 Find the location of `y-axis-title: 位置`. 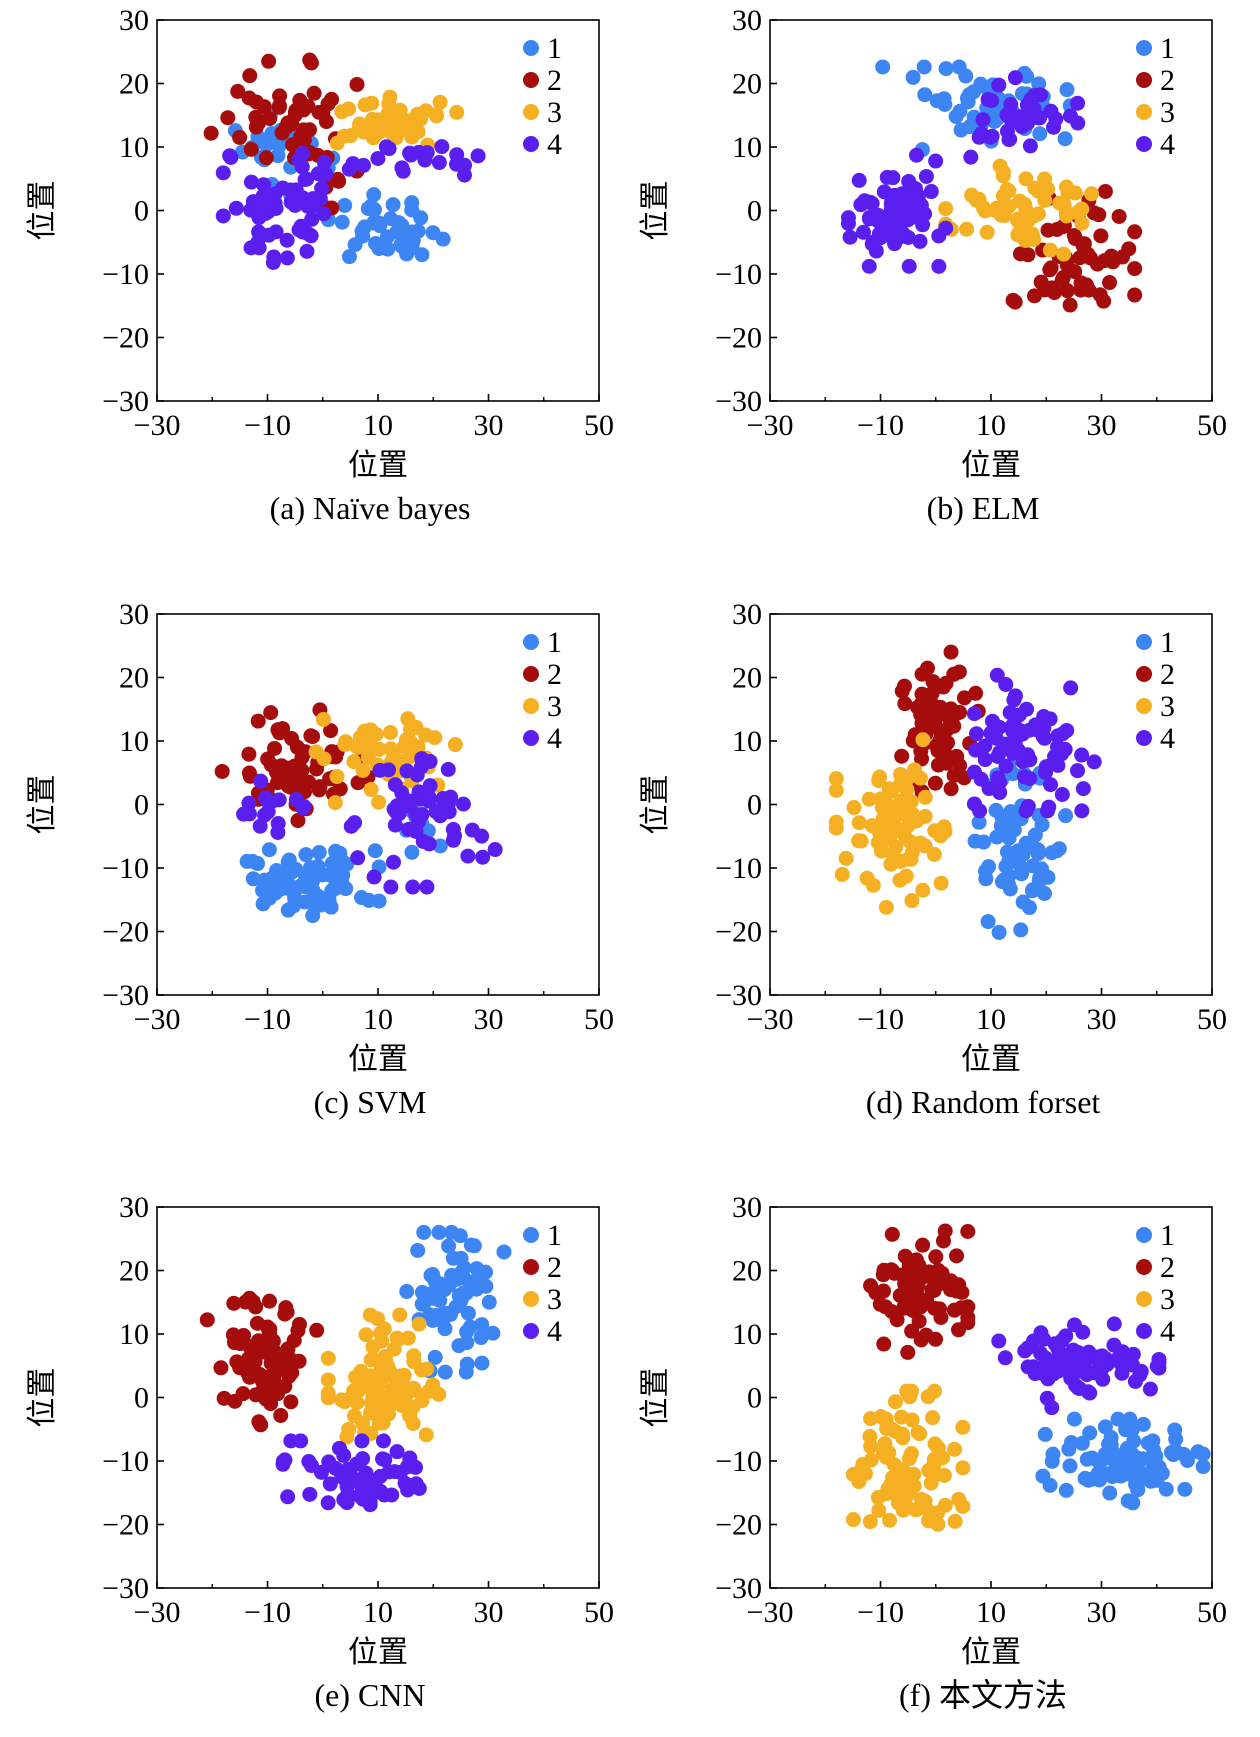

y-axis-title: 位置 is located at coordinates (655, 1398).